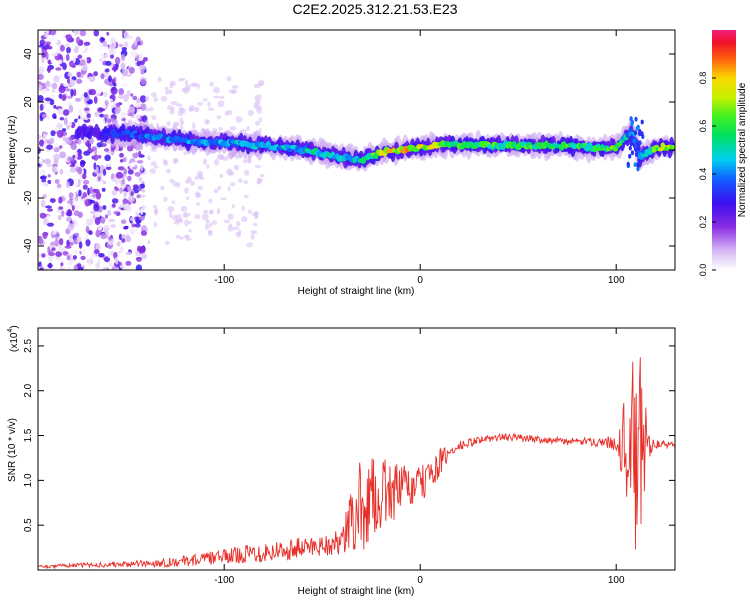 Image resolution: width=750 pixels, height=605 pixels. I want to click on colorbar-ticks: 0.0 0.2 0.4 0.6 0.8, so click(707, 174).